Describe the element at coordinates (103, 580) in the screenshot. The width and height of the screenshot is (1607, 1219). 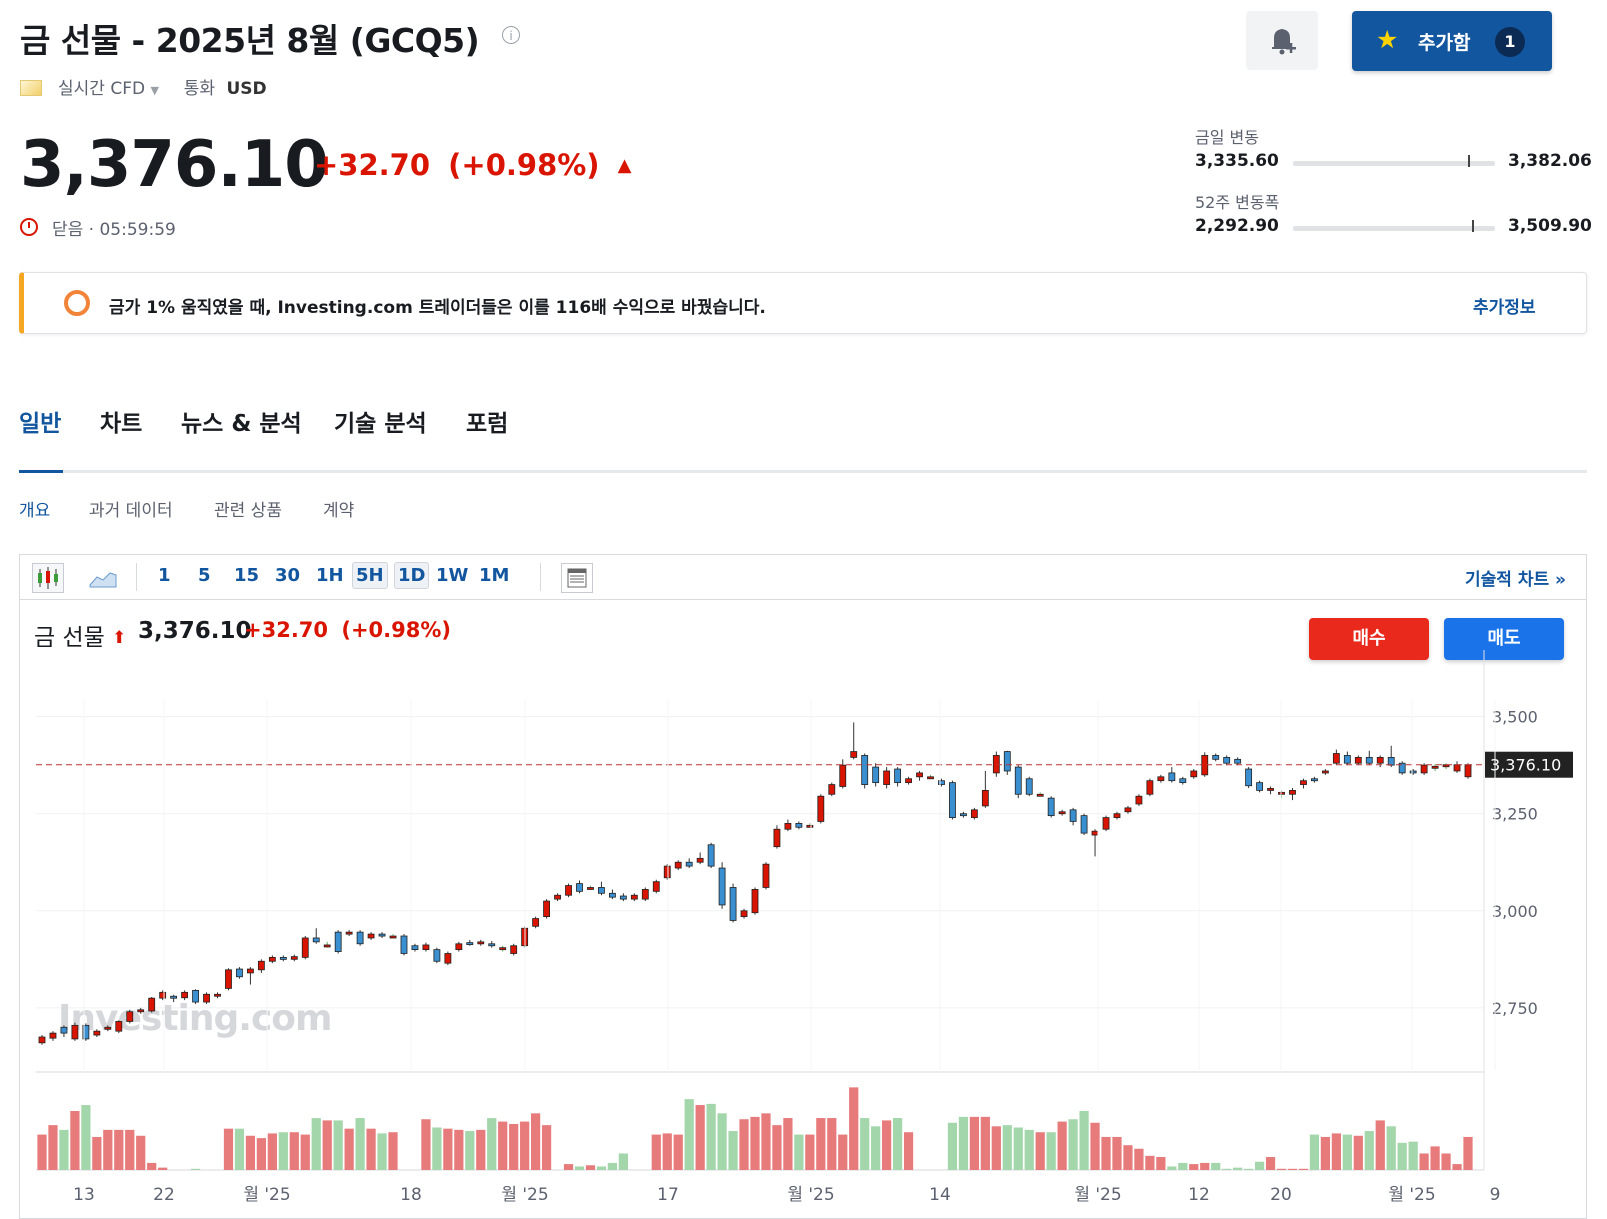
I see `area-chart-icon` at that location.